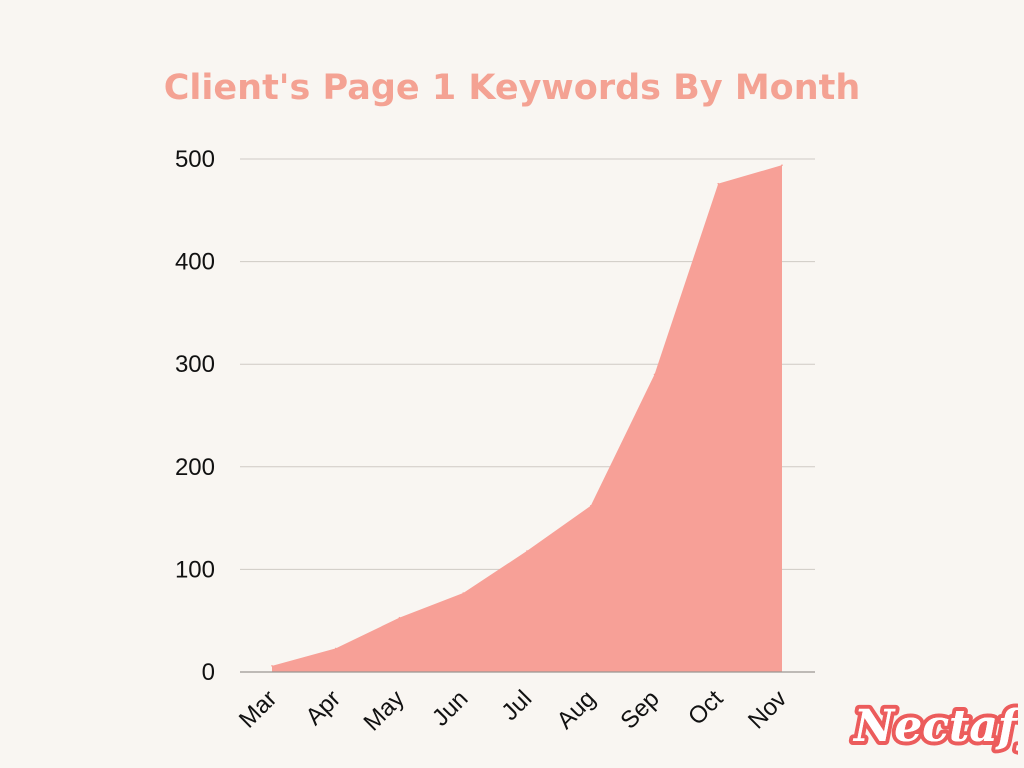 The image size is (1024, 768). I want to click on data-point-apr, so click(335, 648).